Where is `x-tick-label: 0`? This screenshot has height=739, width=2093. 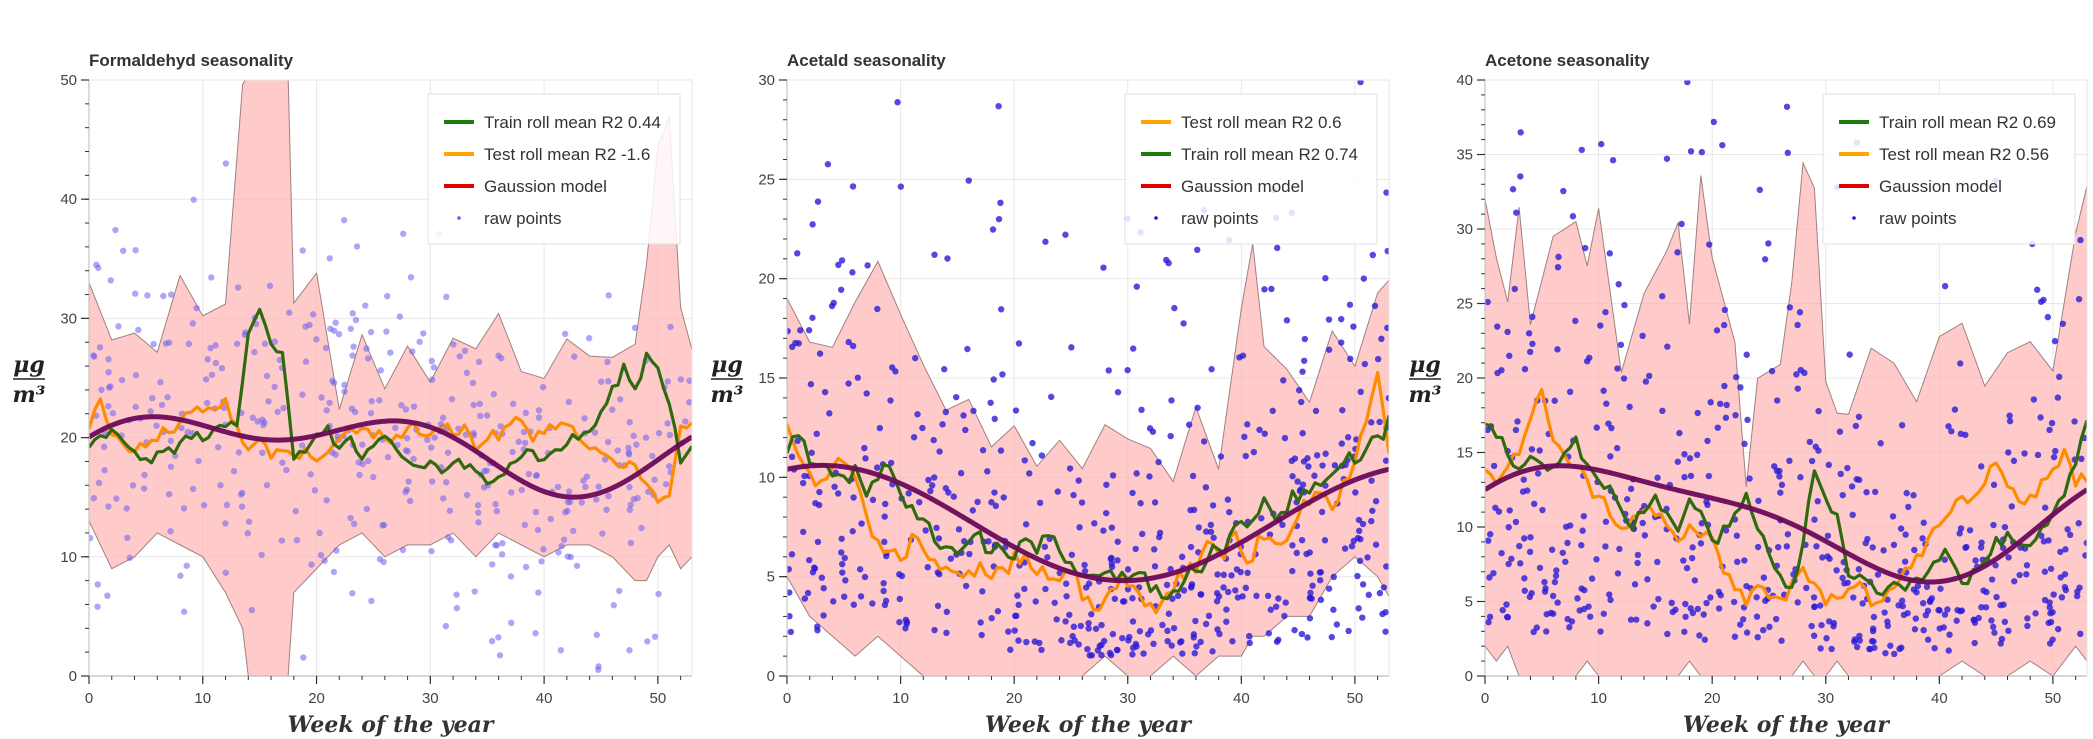
x-tick-label: 0 is located at coordinates (1485, 698).